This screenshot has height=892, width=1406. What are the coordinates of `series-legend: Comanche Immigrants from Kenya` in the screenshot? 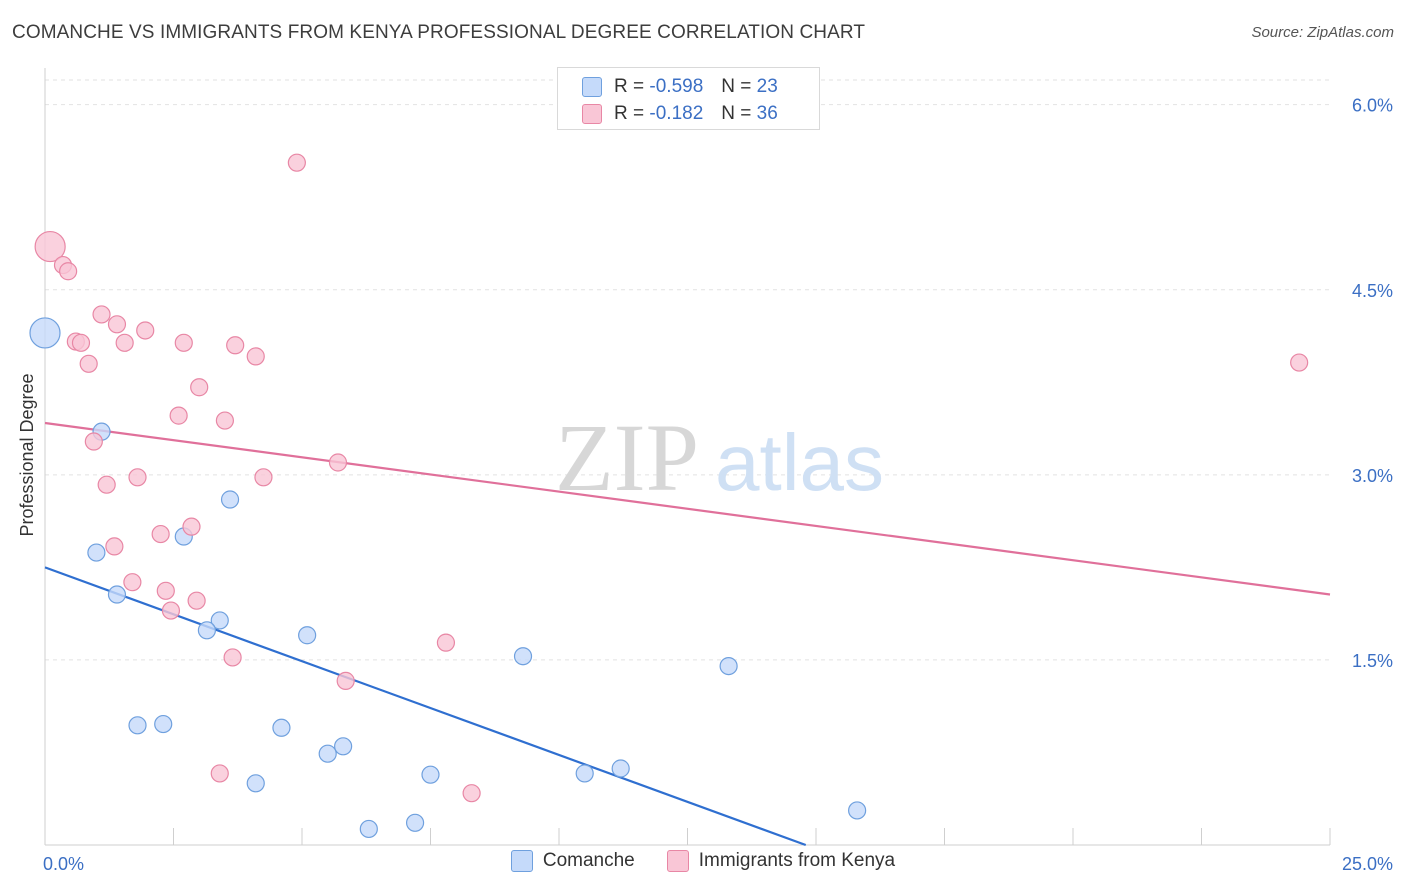 It's located at (703, 861).